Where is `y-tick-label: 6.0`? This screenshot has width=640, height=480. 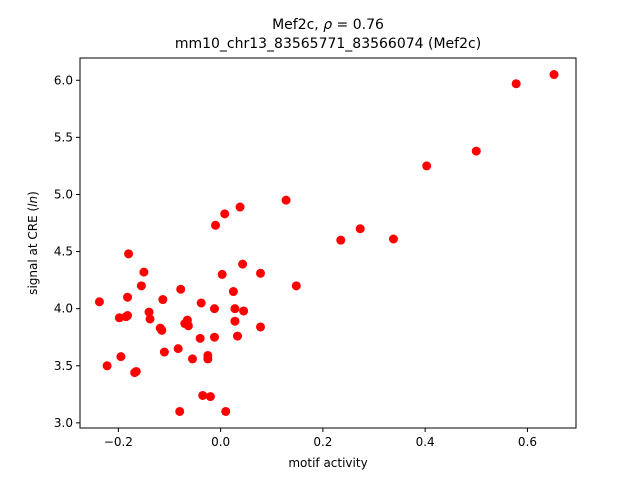 y-tick-label: 6.0 is located at coordinates (63, 80).